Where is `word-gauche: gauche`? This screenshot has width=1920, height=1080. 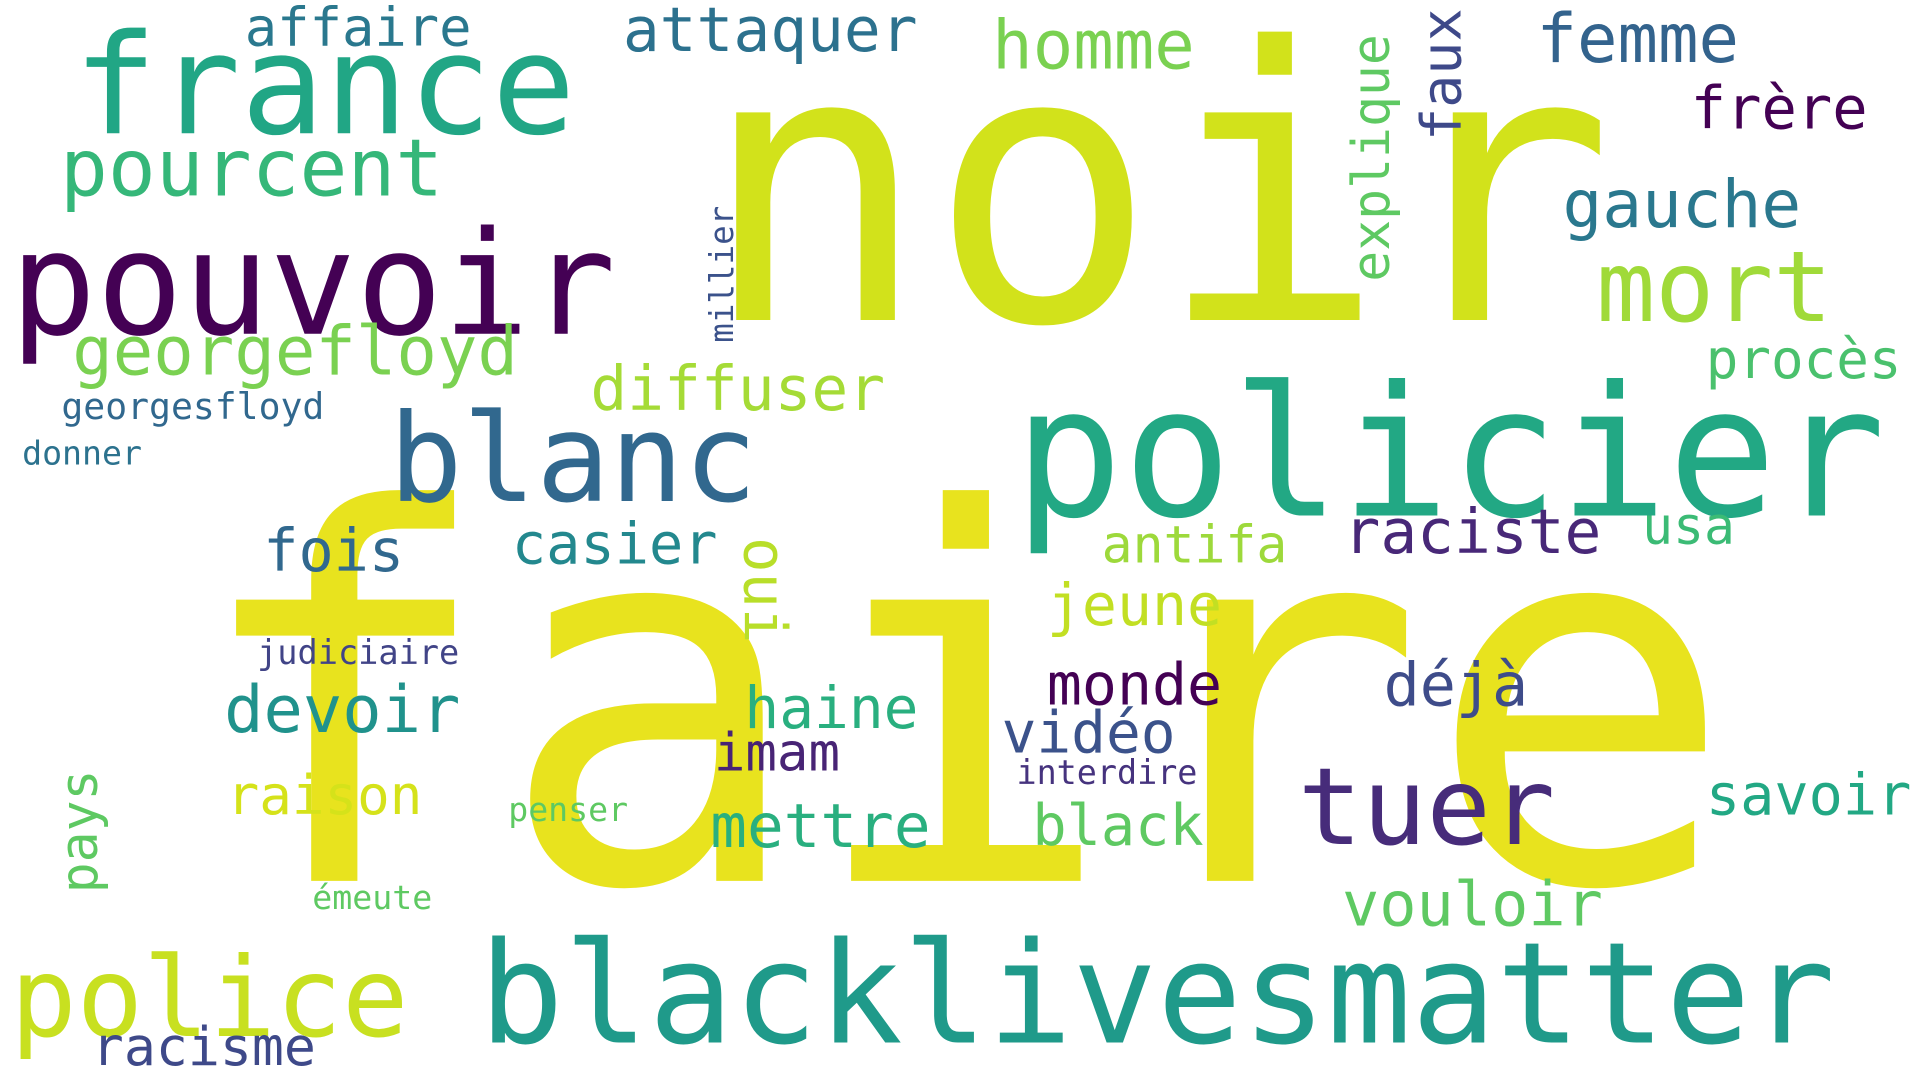 word-gauche: gauche is located at coordinates (1682, 205).